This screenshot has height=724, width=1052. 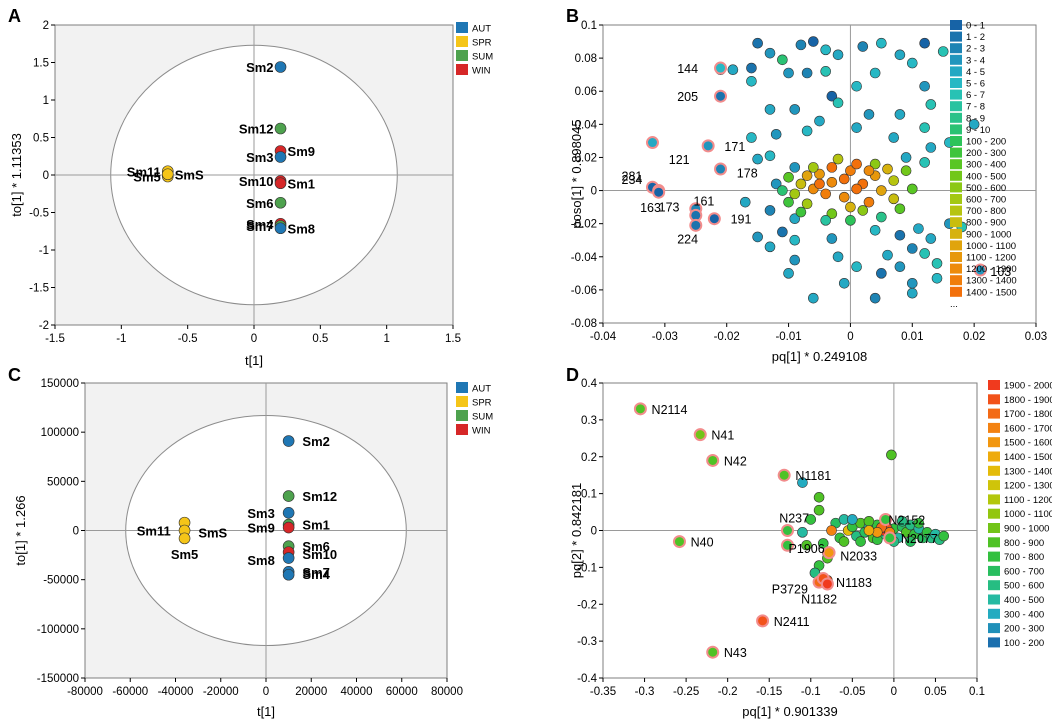 I want to click on panel-c-x-tick-label: 80000, so click(x=447, y=692).